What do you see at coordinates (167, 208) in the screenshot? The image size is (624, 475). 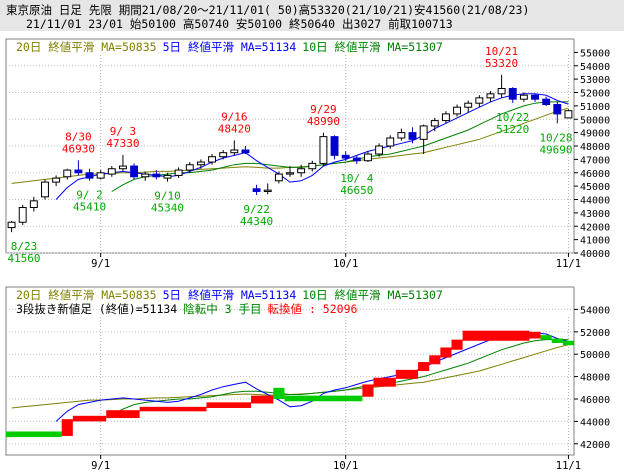 I see `low-annotation-value: 45340` at bounding box center [167, 208].